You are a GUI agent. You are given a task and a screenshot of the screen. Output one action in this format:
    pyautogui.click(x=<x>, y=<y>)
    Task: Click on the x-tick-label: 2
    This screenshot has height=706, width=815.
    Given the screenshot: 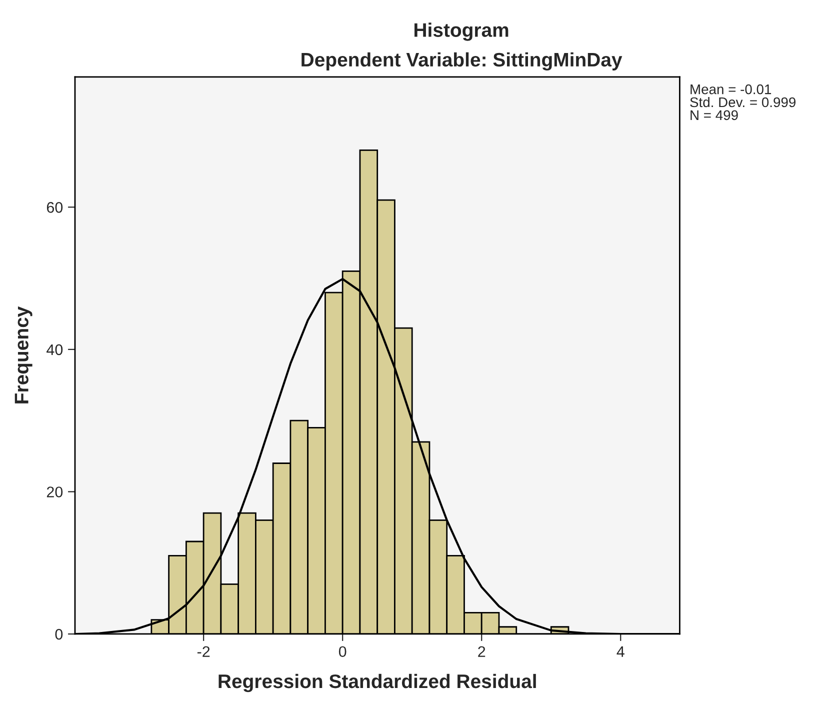 What is the action you would take?
    pyautogui.click(x=482, y=651)
    